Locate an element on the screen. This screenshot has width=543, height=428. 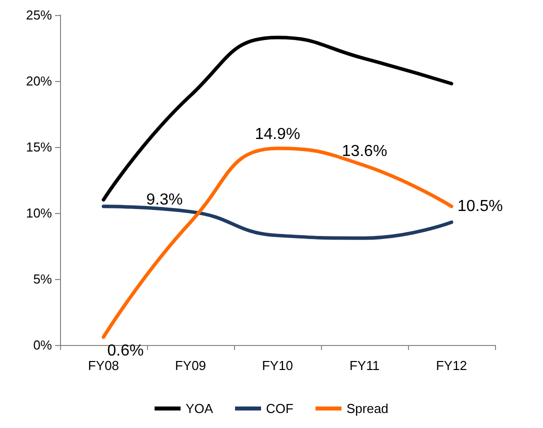
y-tick-label: 25% is located at coordinates (39, 15).